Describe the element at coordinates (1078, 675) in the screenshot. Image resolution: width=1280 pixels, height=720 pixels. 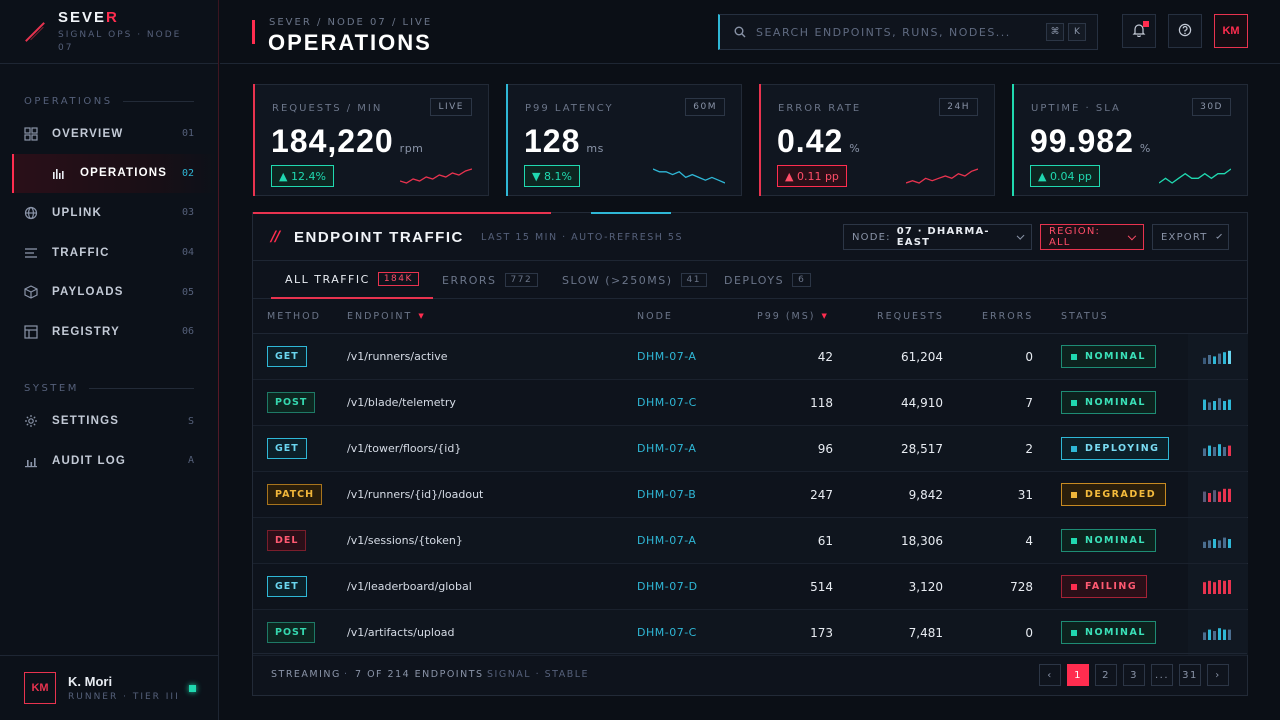
I see `page-button: 1` at that location.